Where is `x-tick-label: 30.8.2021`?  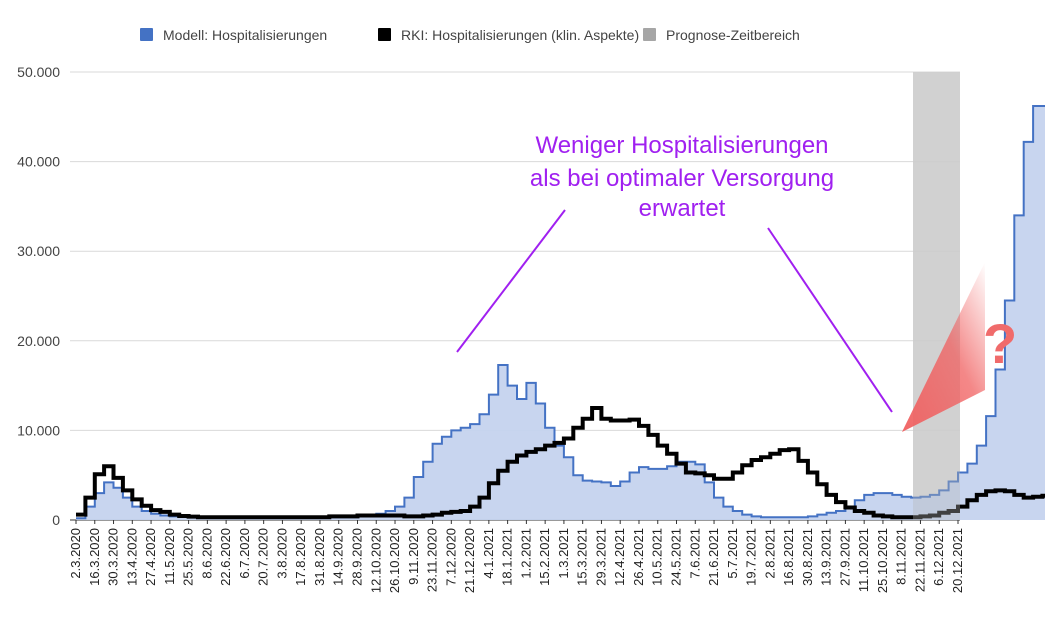 x-tick-label: 30.8.2021 is located at coordinates (807, 557).